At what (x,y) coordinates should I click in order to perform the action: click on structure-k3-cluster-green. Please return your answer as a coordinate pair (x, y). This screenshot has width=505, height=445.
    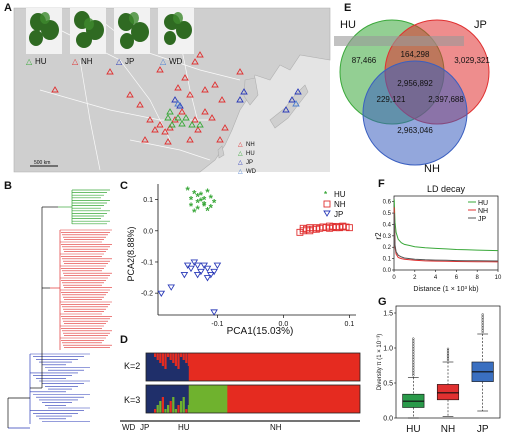
    Looking at the image, I should click on (208, 399).